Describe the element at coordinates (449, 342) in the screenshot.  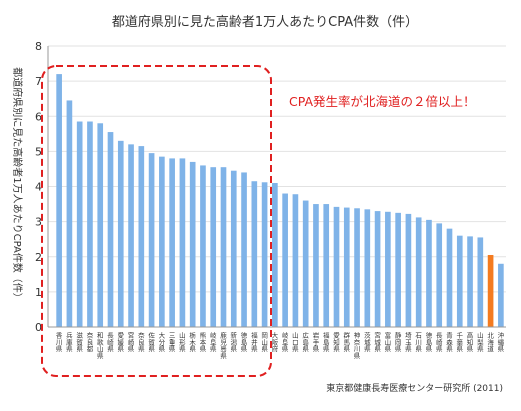
I see `category-label: 青森県` at that location.